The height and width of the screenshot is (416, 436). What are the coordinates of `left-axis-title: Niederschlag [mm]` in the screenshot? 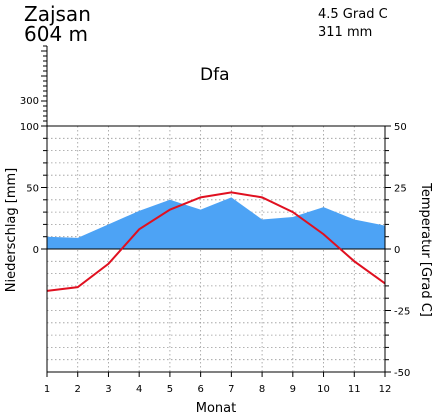 It's located at (11, 230).